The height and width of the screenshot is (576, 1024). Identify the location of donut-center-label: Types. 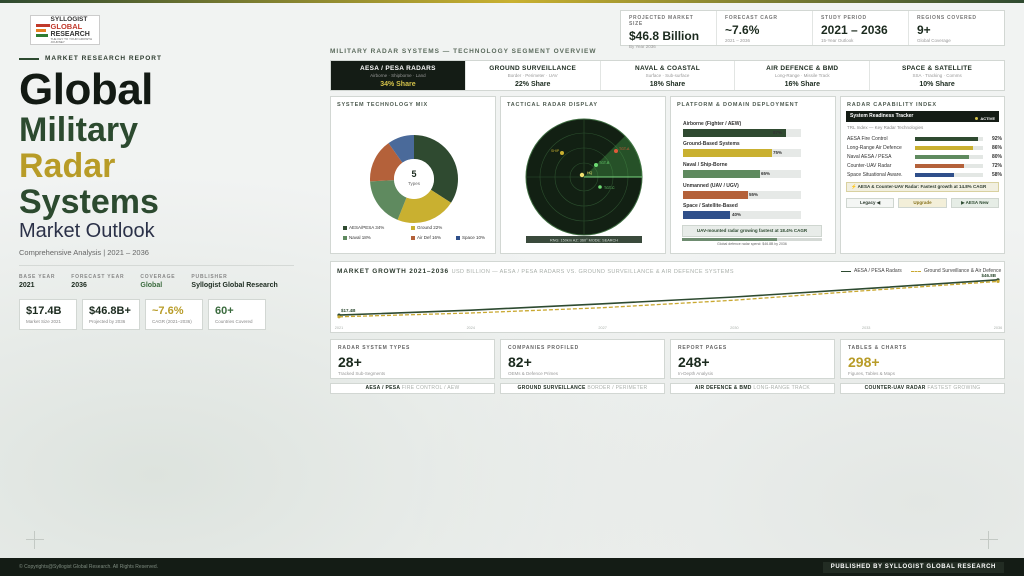
(414, 183).